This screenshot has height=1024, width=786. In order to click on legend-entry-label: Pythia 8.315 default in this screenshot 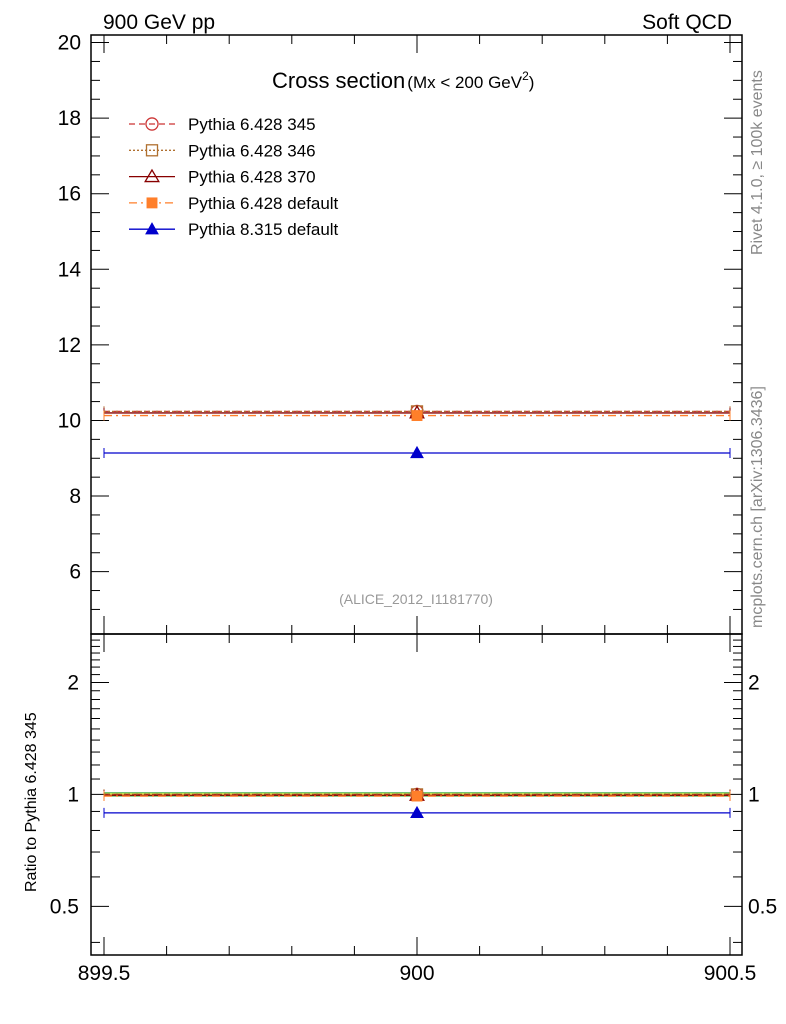, I will do `click(263, 229)`.